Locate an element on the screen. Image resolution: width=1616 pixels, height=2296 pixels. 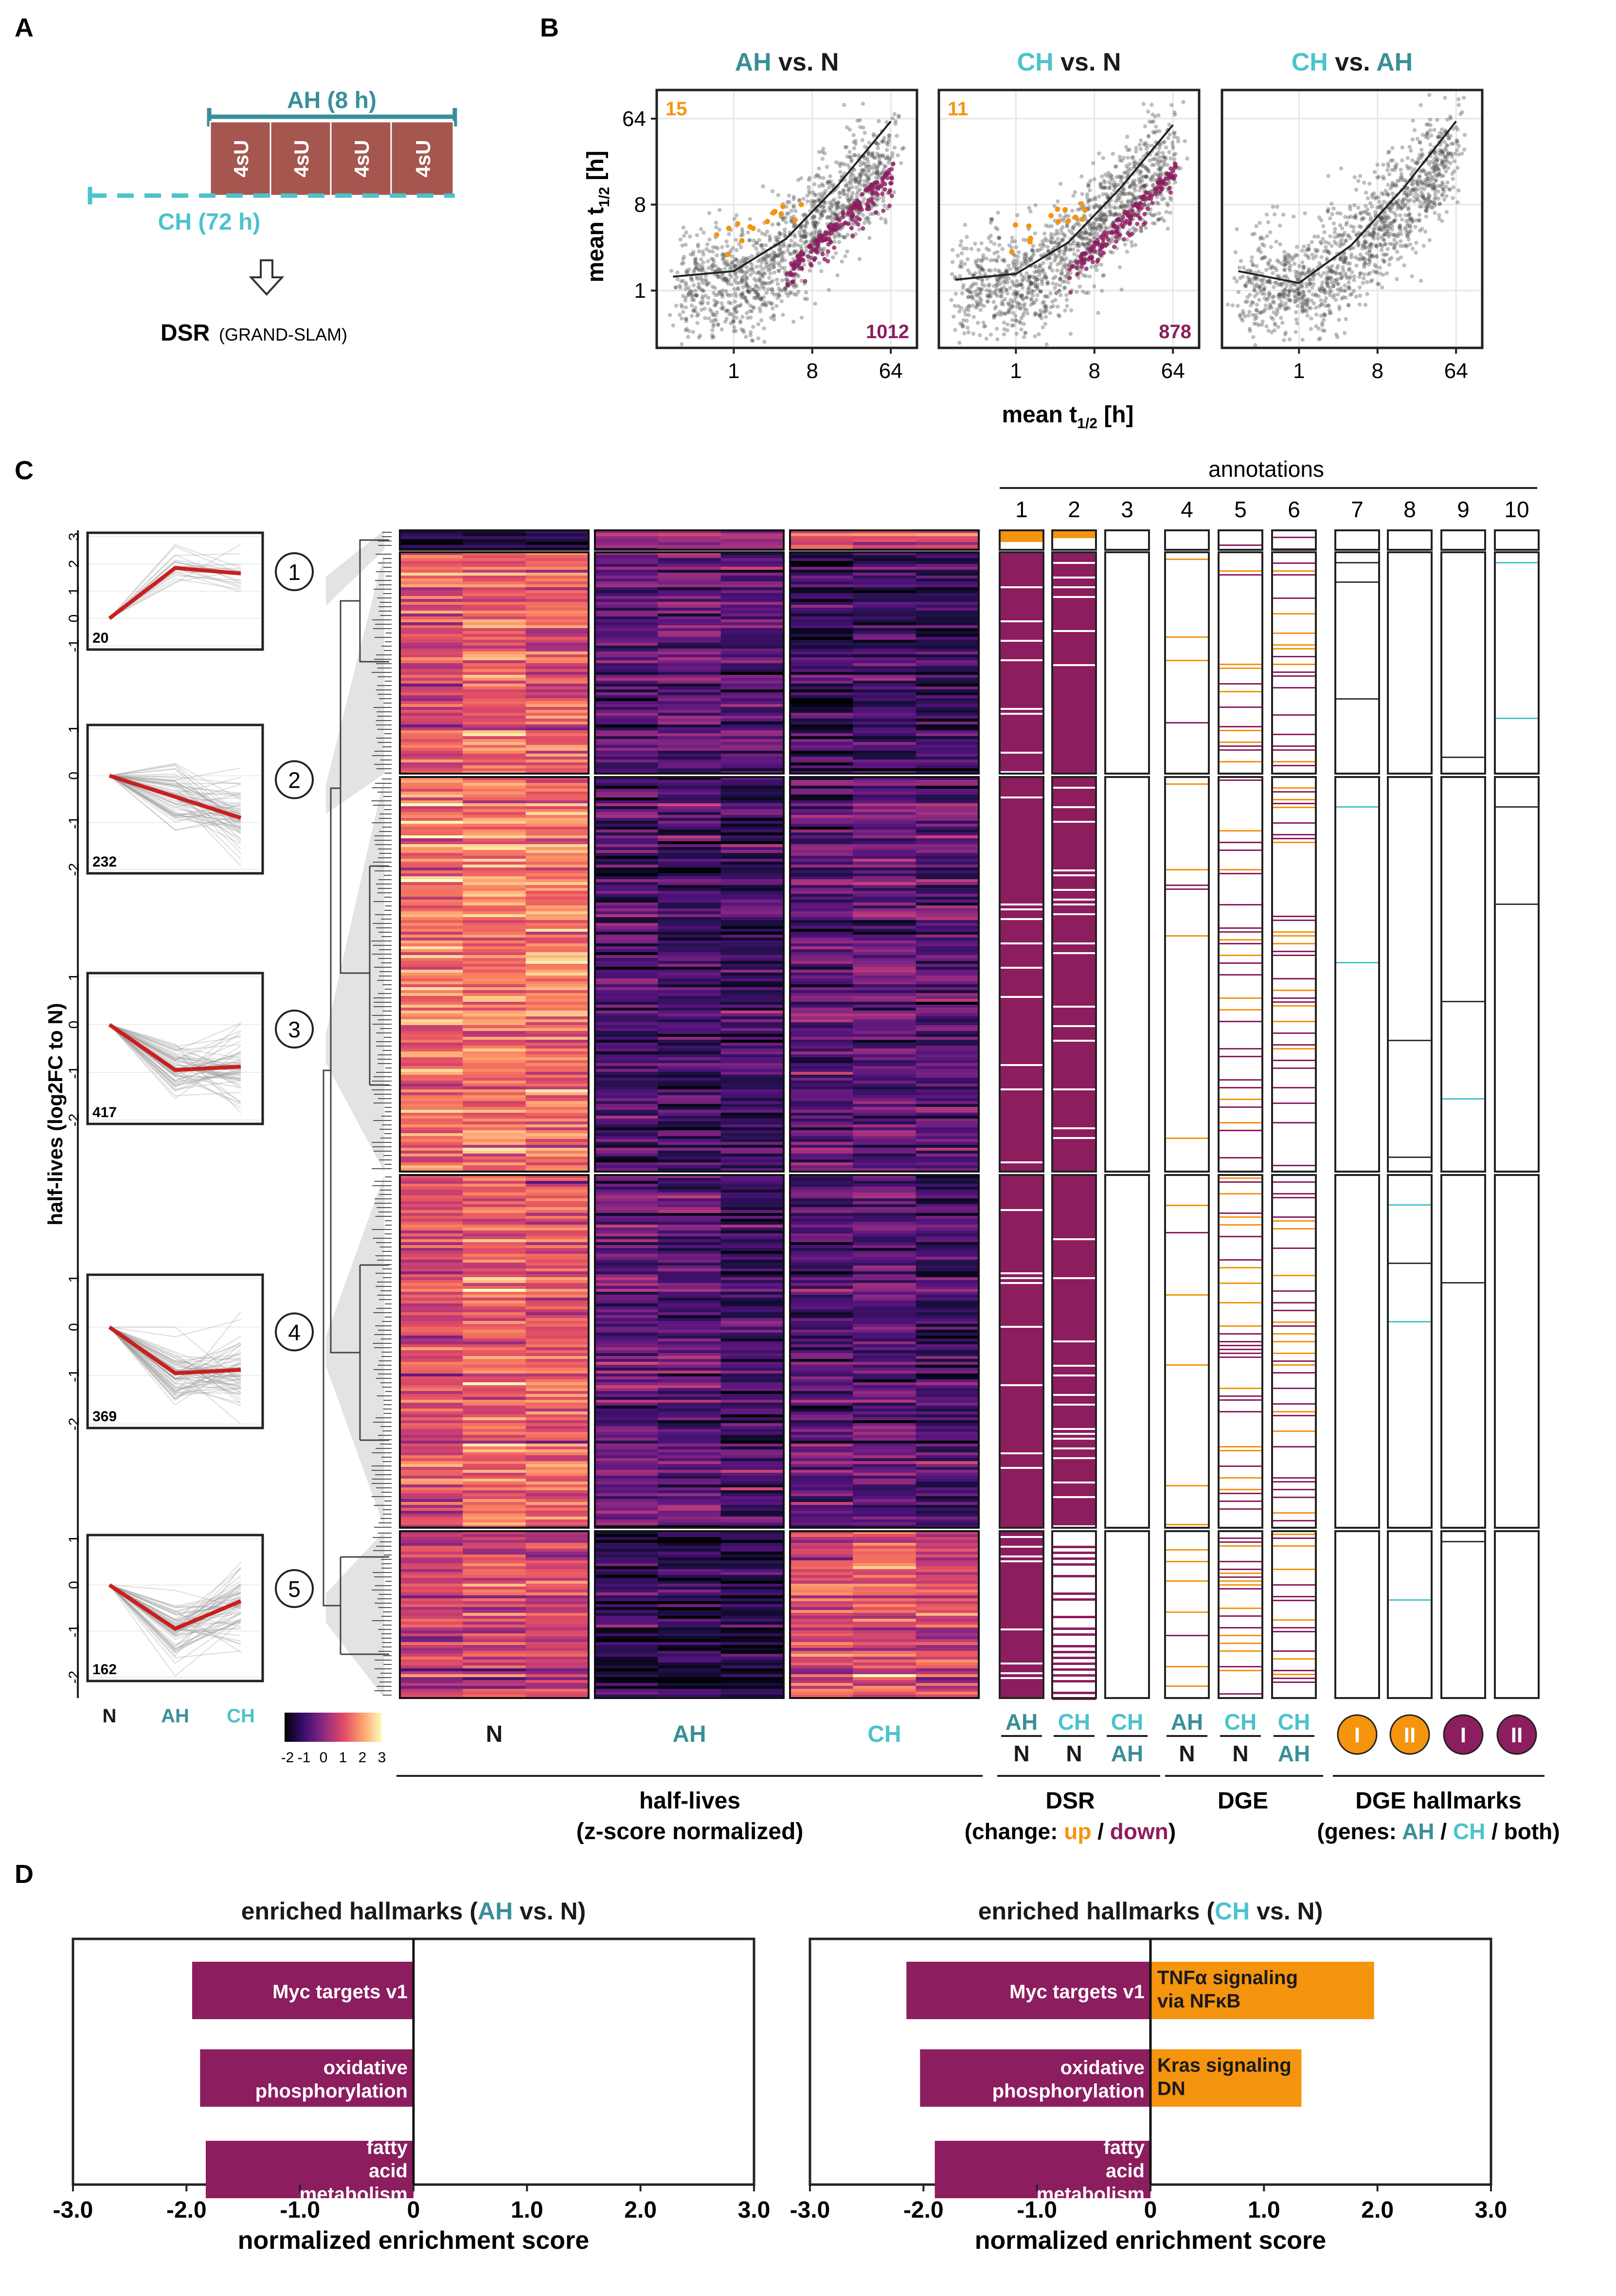
cluster-id: 5 is located at coordinates (294, 1589).